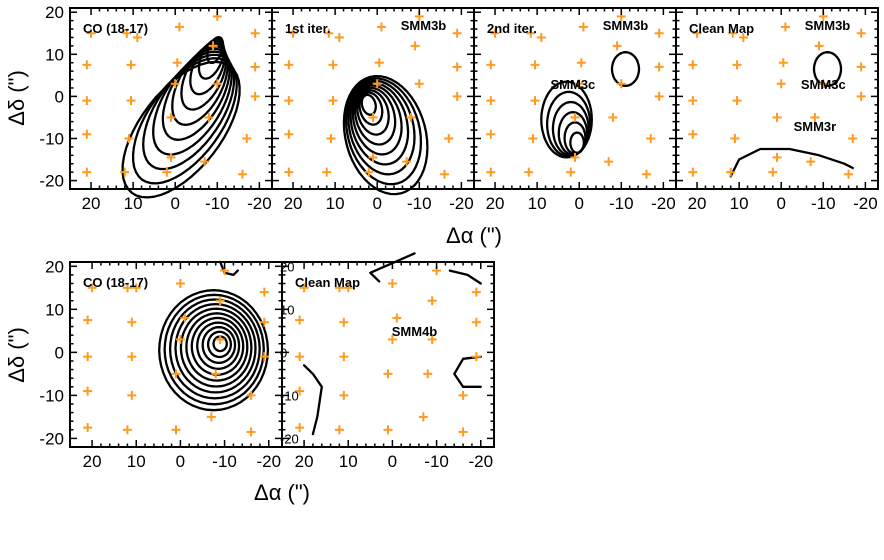 The height and width of the screenshot is (560, 884). What do you see at coordinates (115, 28) in the screenshot?
I see `panel-label: CO (18-17)` at bounding box center [115, 28].